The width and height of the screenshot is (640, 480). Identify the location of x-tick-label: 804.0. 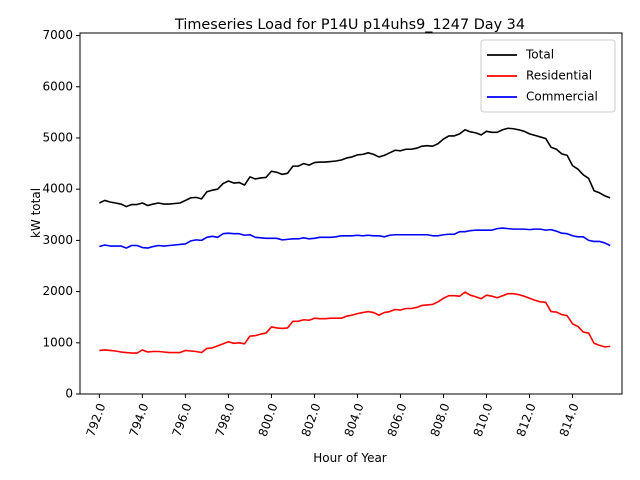
(354, 419).